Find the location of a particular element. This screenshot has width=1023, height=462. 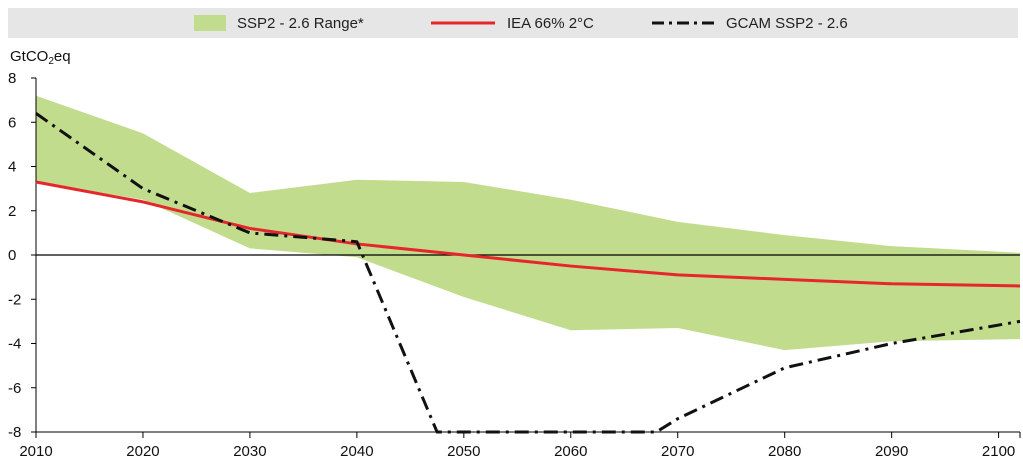

legend-swatch-gcam is located at coordinates (683, 23).